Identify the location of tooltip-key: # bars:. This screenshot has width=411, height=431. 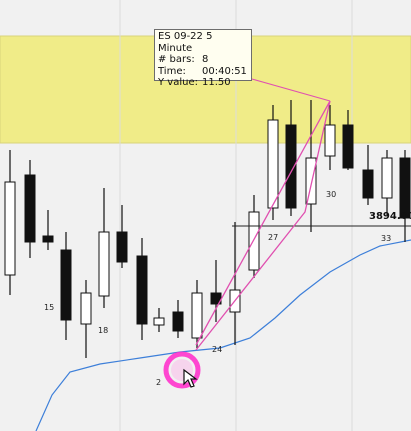
(176, 59).